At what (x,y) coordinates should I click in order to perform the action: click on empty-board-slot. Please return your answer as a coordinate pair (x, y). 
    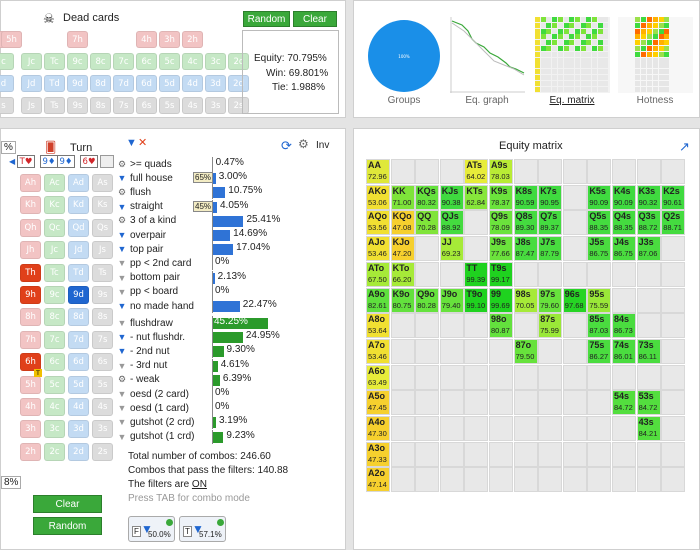
    Looking at the image, I should click on (107, 161).